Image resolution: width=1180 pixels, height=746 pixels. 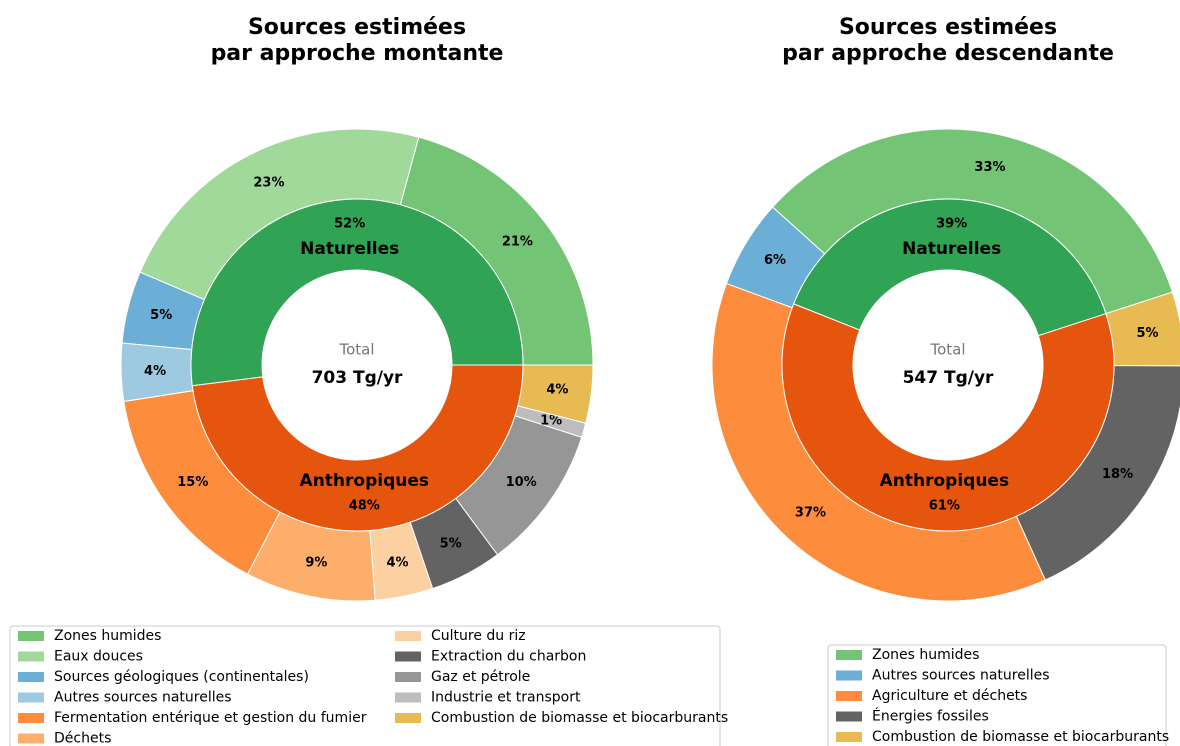 What do you see at coordinates (192, 482) in the screenshot?
I see `outer-pct-label: 15%` at bounding box center [192, 482].